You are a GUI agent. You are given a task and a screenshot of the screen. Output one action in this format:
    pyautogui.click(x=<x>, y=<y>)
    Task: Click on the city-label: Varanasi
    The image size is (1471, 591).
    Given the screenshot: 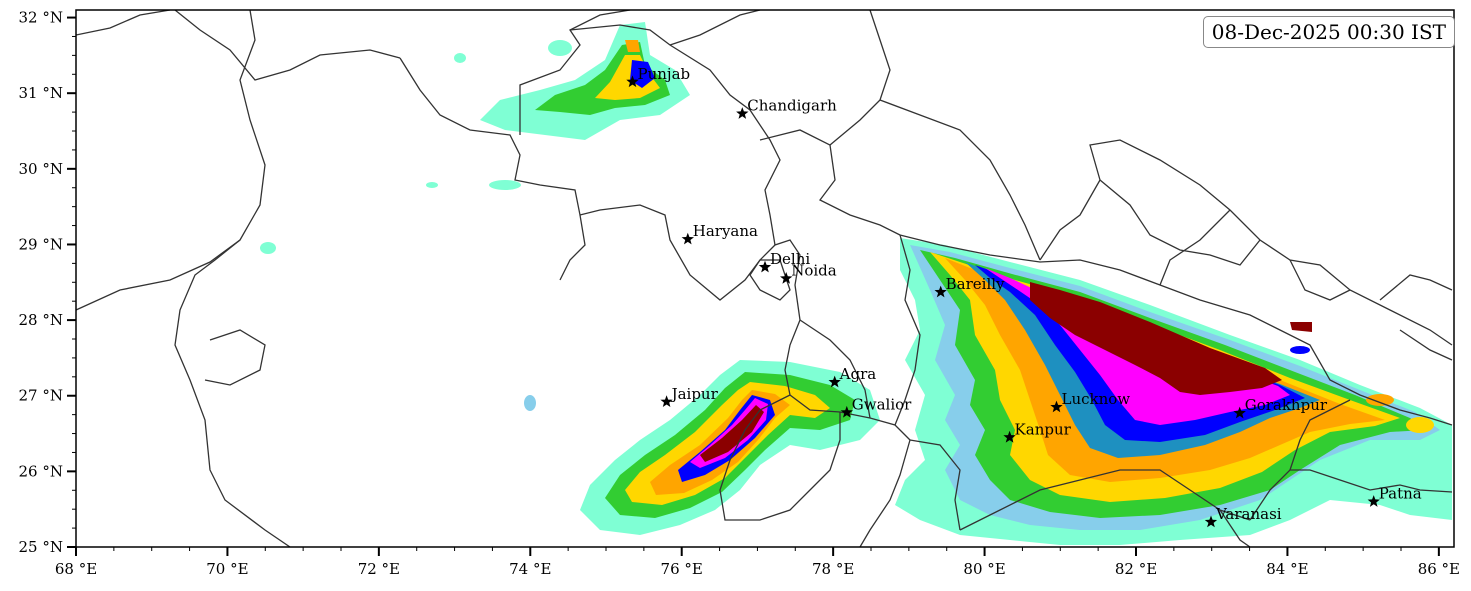 What is the action you would take?
    pyautogui.click(x=1248, y=514)
    